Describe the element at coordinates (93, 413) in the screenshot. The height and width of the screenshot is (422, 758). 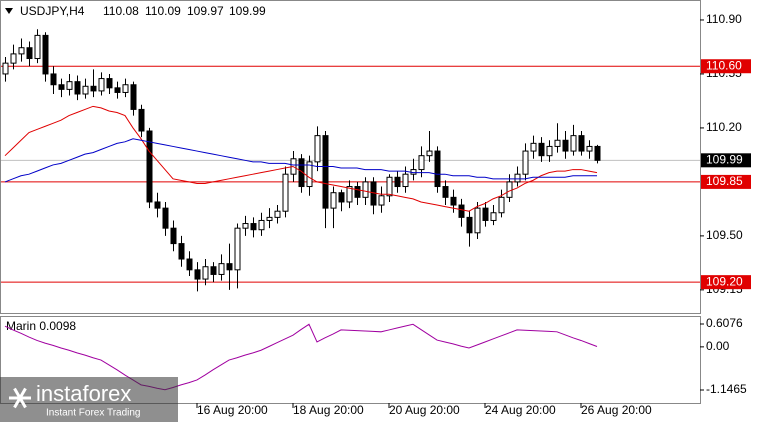
I see `watermark-tagline: Instant Forex Trading` at that location.